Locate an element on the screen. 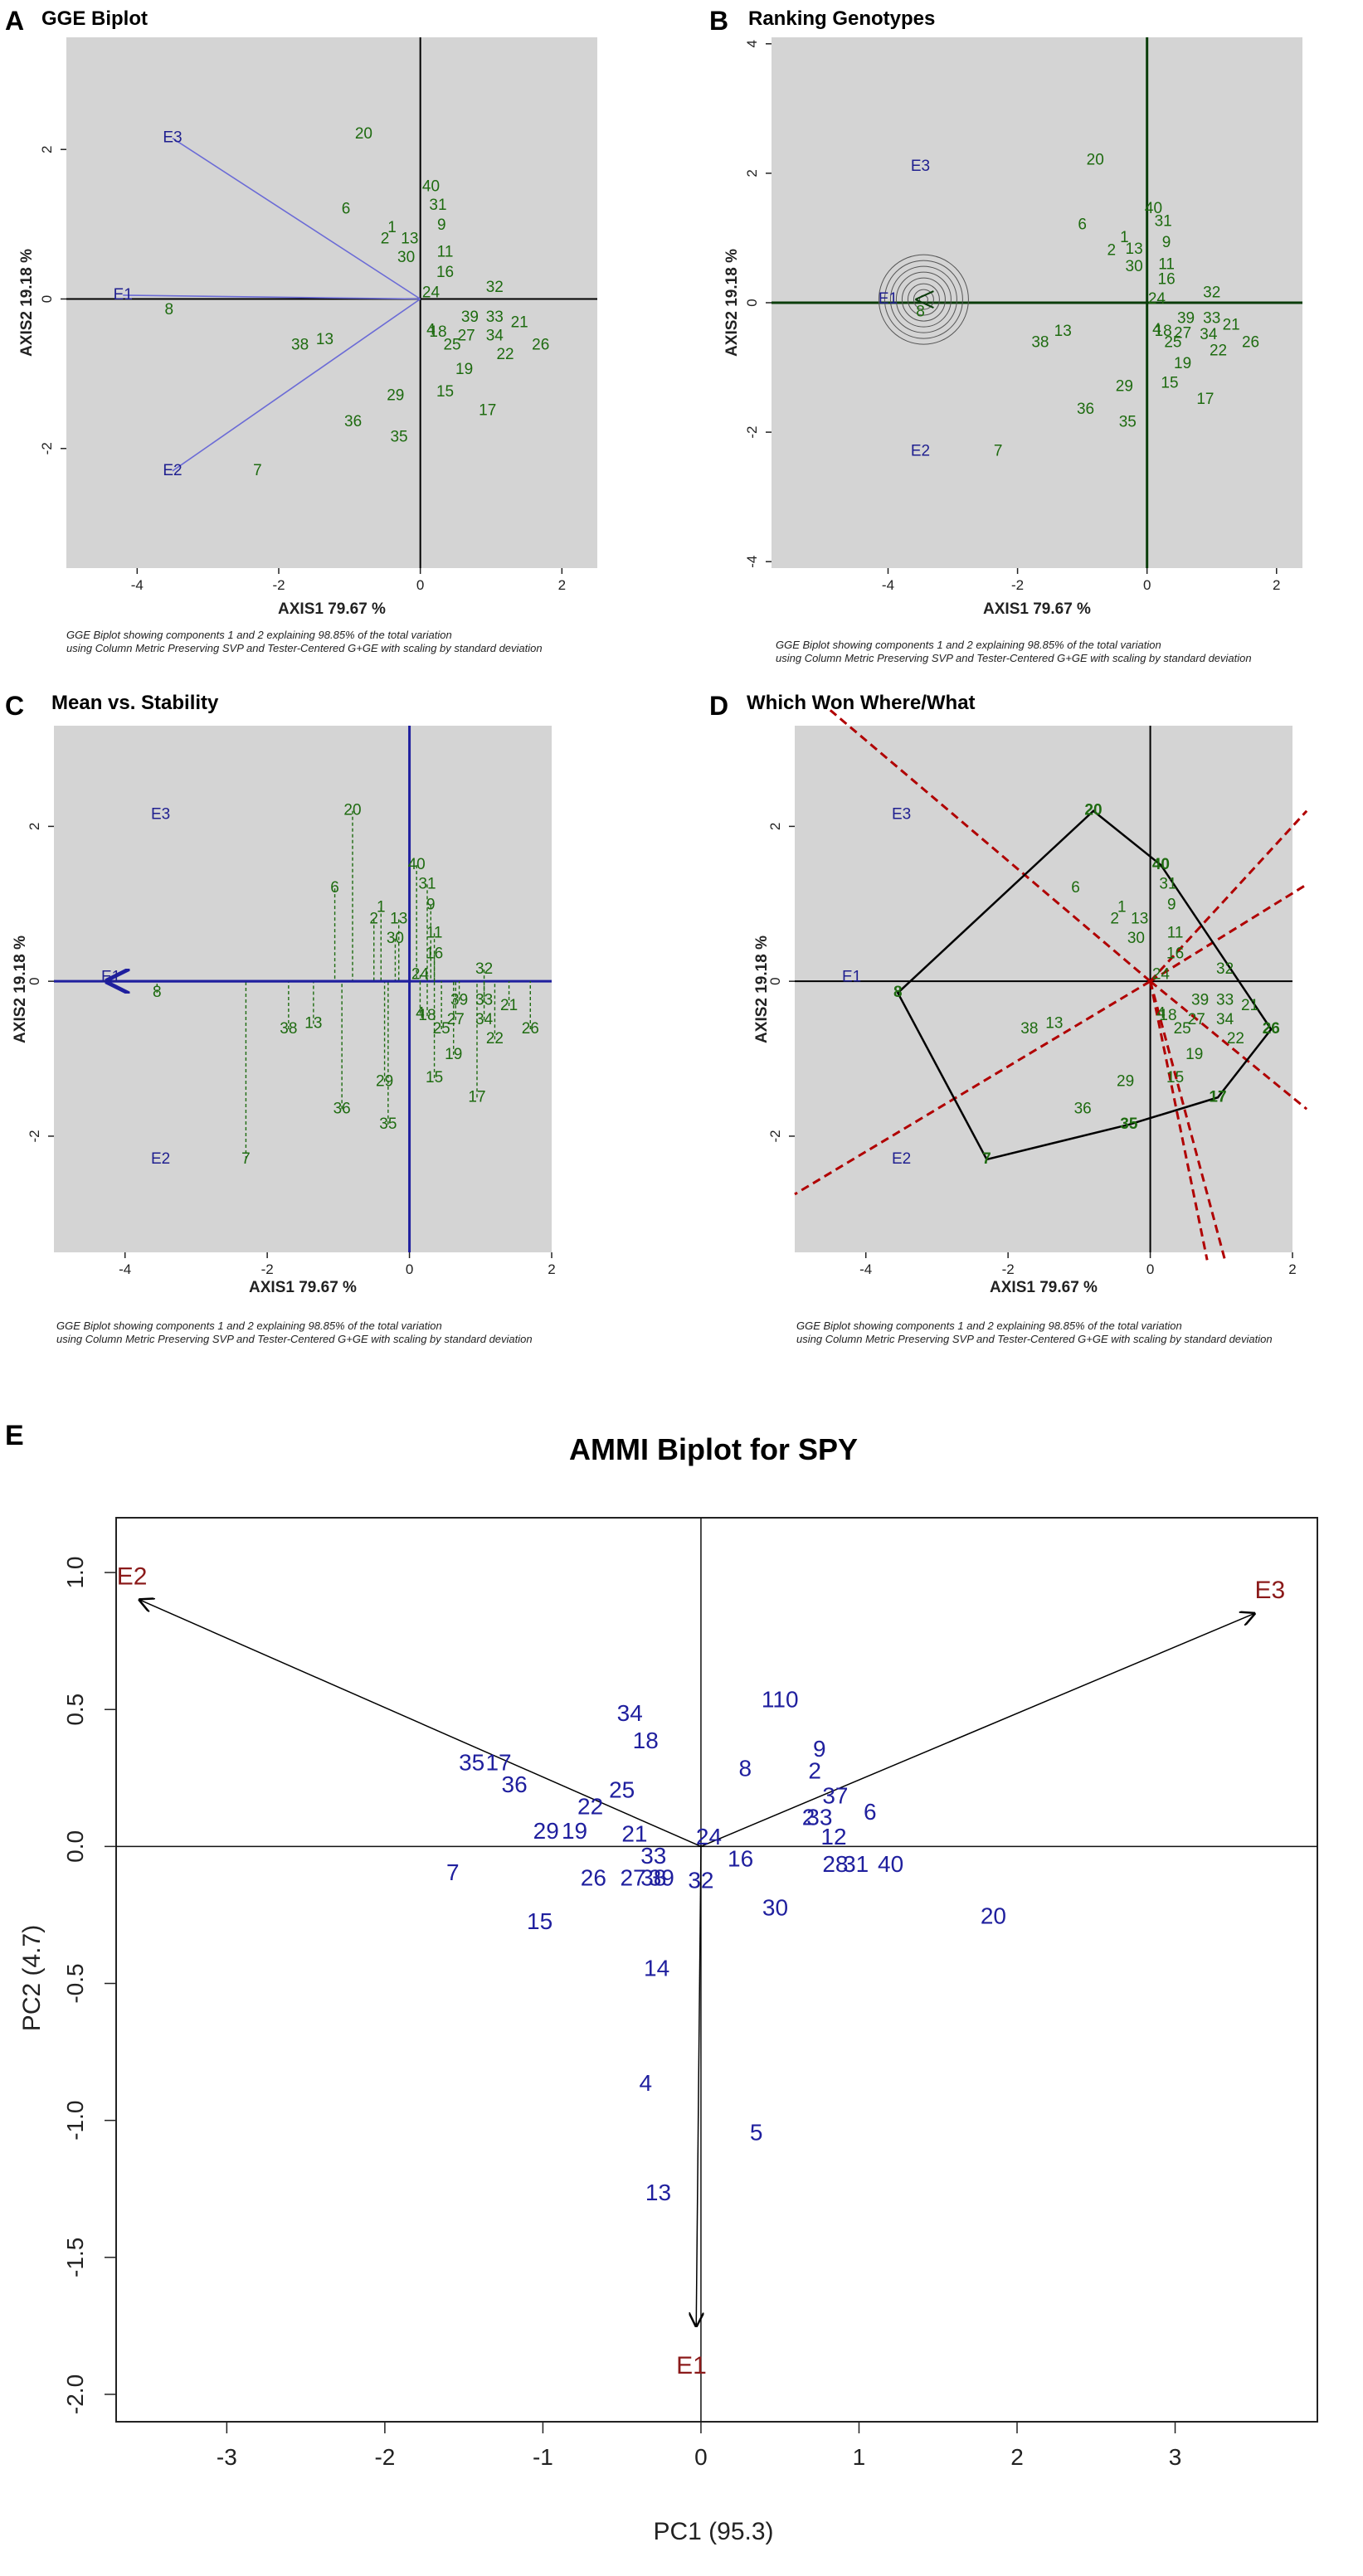 The image size is (1363, 2576). genotype-label: 4 is located at coordinates (431, 329).